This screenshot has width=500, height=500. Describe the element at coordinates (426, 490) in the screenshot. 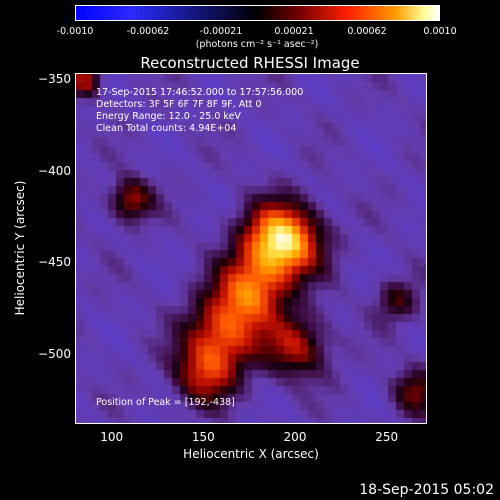

I see `timestamp: 18-Sep-2015 05:02` at that location.